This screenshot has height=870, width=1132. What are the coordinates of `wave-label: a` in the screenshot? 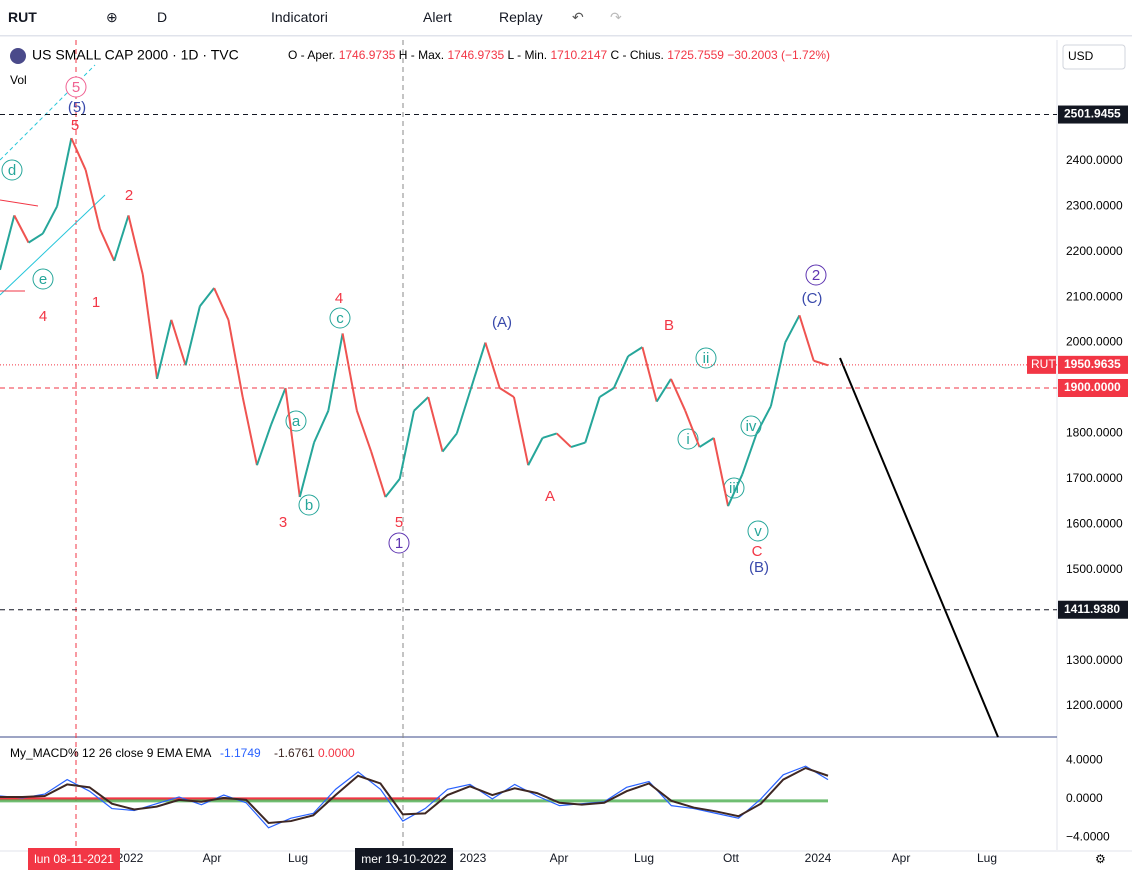 It's located at (296, 421).